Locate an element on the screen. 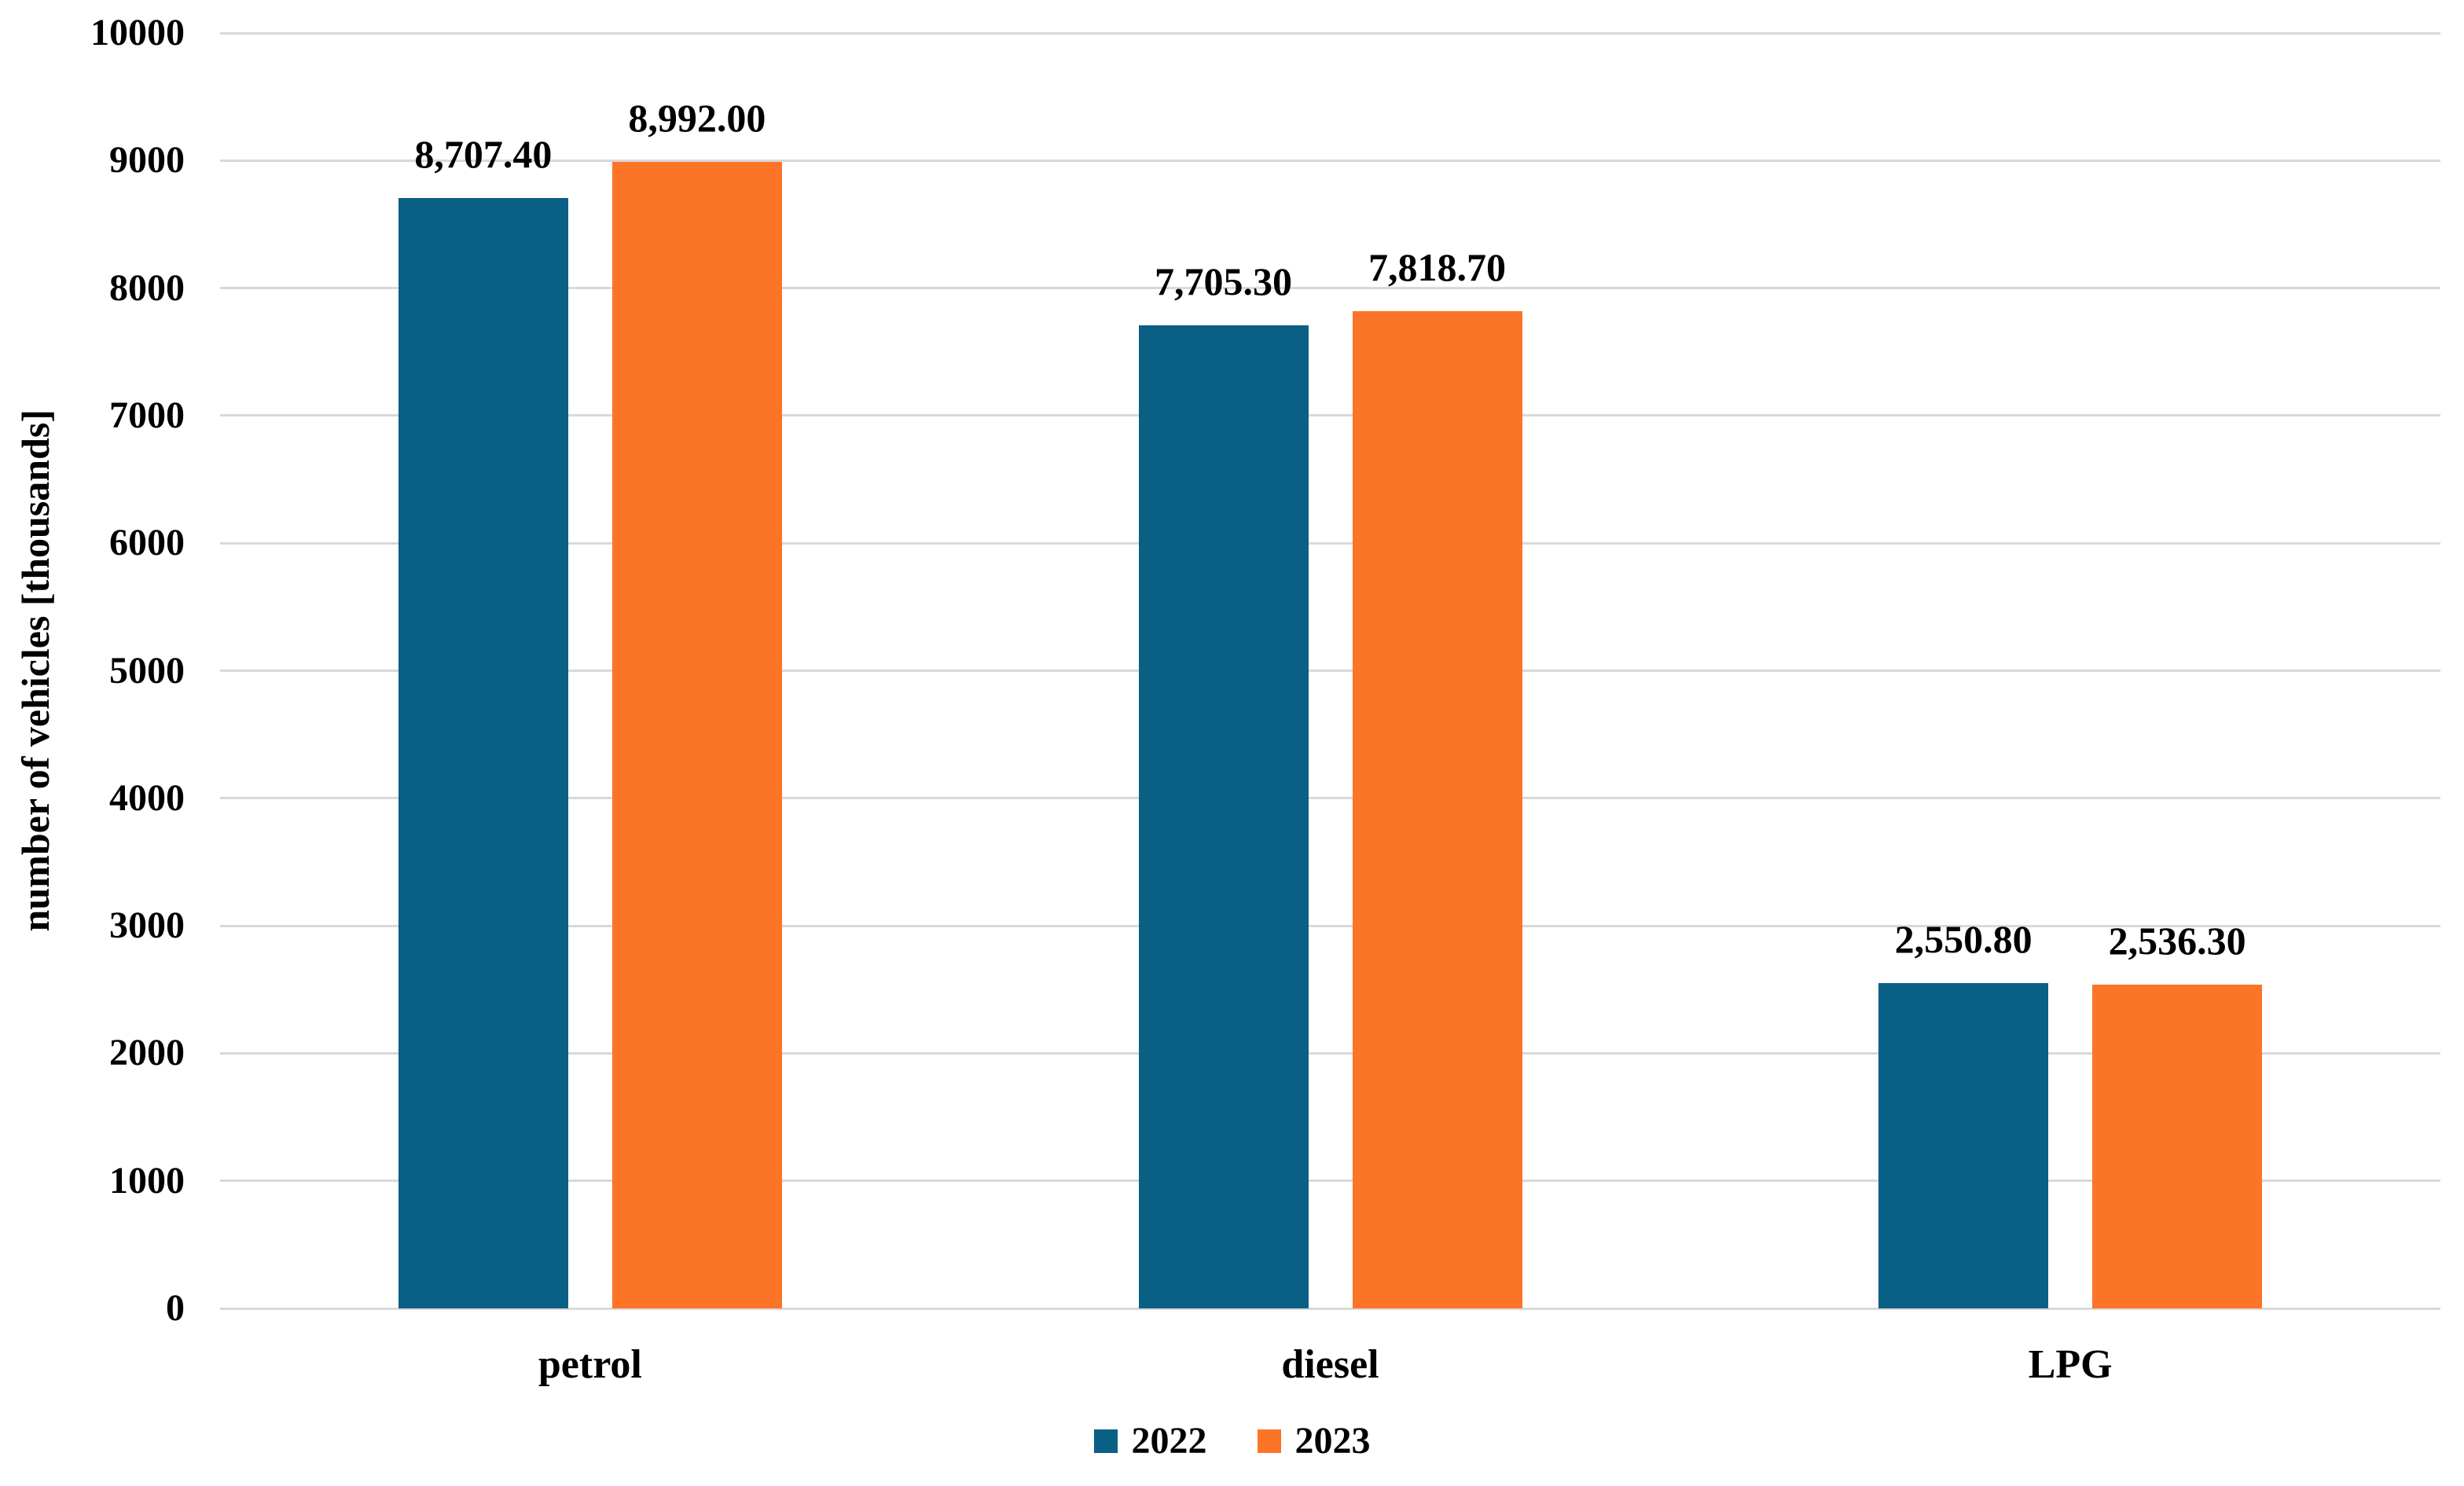  legend-label-2023: 2023 is located at coordinates (1332, 1441).